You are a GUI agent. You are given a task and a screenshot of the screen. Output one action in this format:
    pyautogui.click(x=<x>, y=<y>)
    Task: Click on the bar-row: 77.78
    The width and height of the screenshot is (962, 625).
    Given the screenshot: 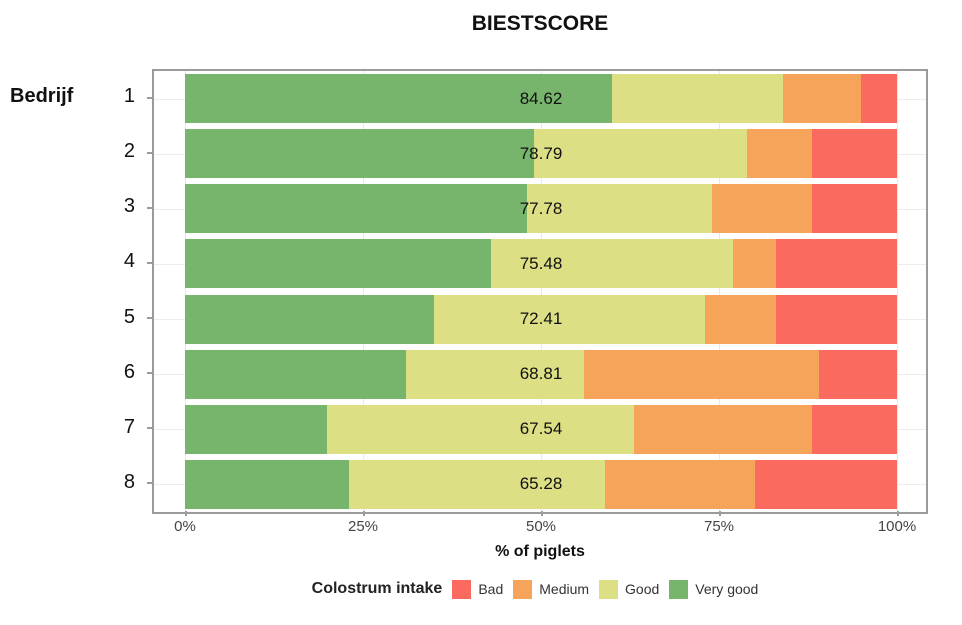 What is the action you would take?
    pyautogui.click(x=541, y=208)
    